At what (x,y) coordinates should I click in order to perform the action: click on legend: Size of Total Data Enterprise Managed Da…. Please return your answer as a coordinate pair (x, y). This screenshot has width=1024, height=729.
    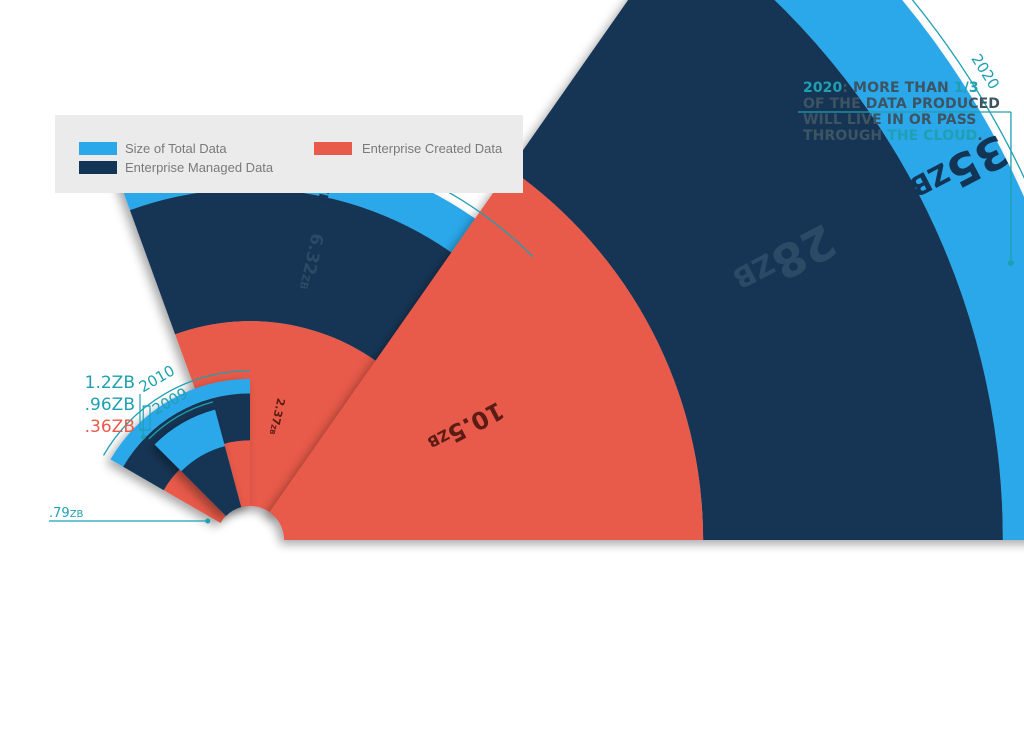
    Looking at the image, I should click on (289, 154).